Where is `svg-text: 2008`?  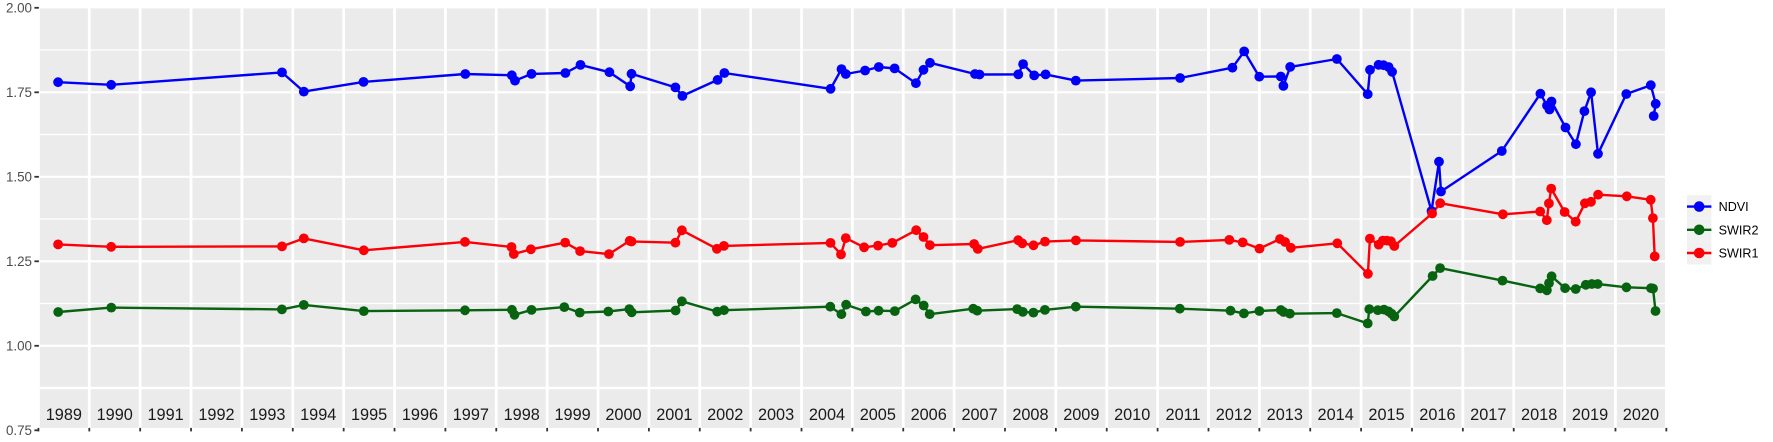 svg-text: 2008 is located at coordinates (1030, 415).